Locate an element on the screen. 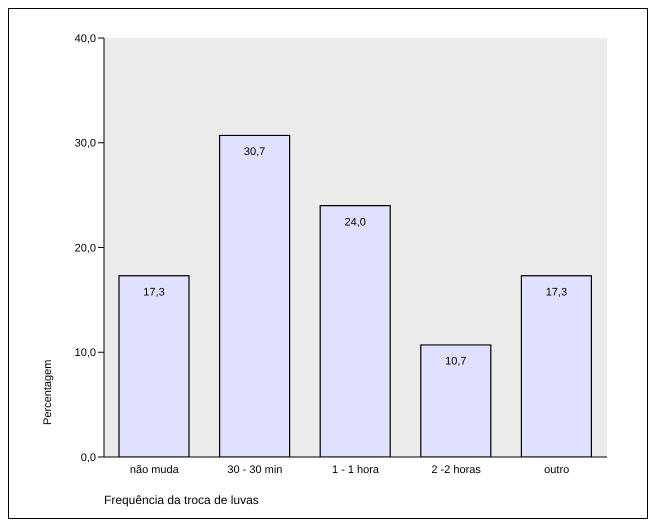 The width and height of the screenshot is (656, 527). x-tick-label: outro is located at coordinates (557, 470).